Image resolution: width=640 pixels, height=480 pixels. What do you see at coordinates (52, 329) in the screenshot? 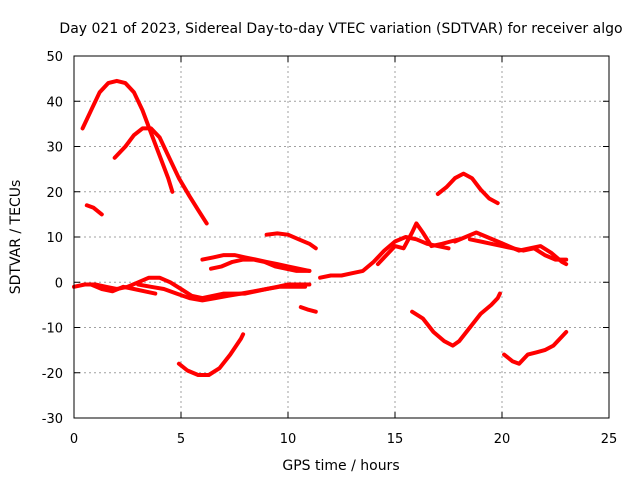
I see `y-tick-label: -10` at bounding box center [52, 329].